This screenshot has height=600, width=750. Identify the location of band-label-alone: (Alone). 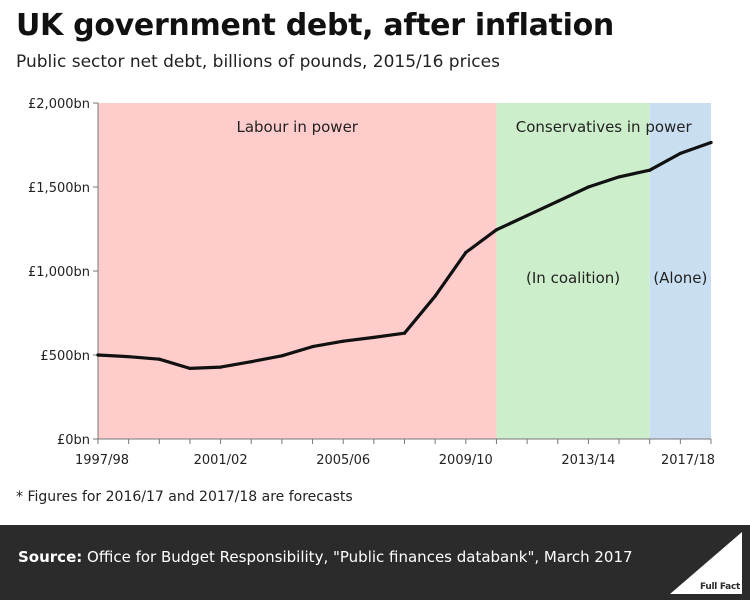
(680, 278).